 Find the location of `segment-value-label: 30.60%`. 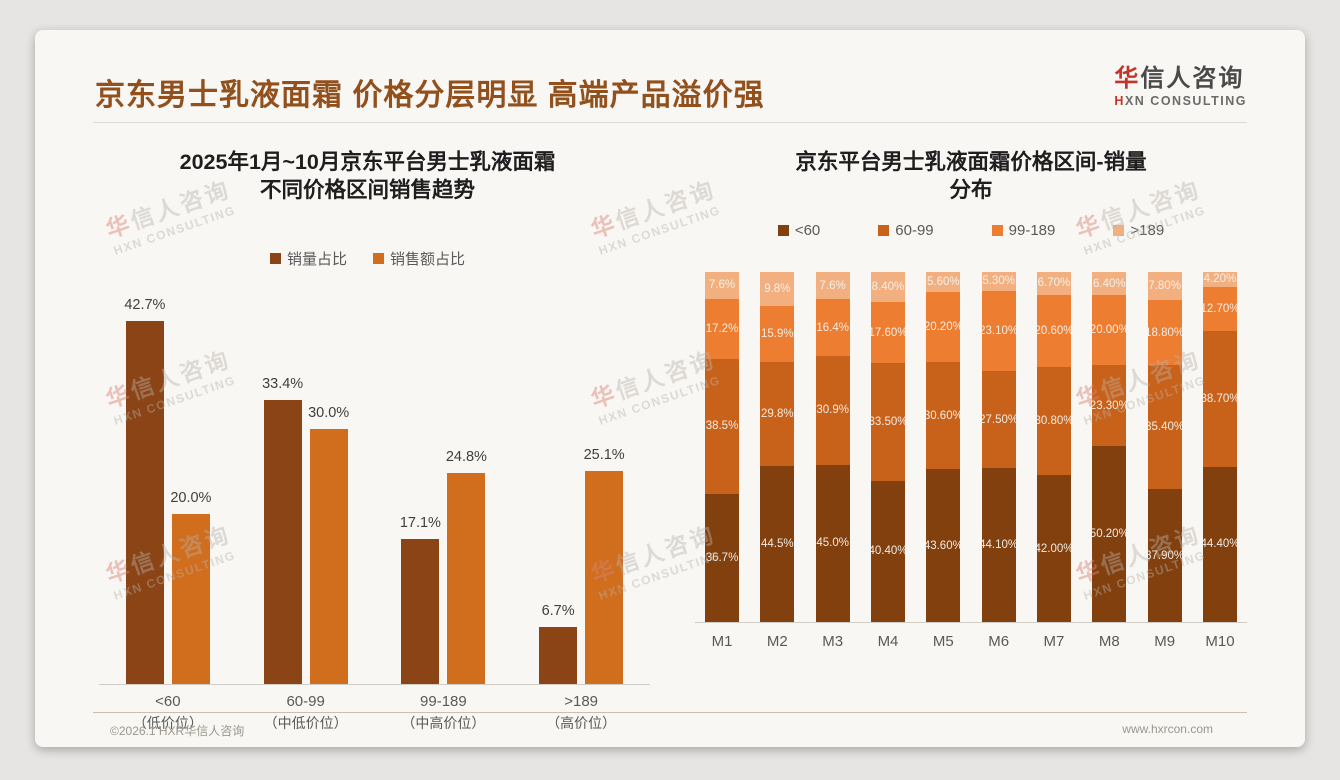

segment-value-label: 30.60% is located at coordinates (943, 415).